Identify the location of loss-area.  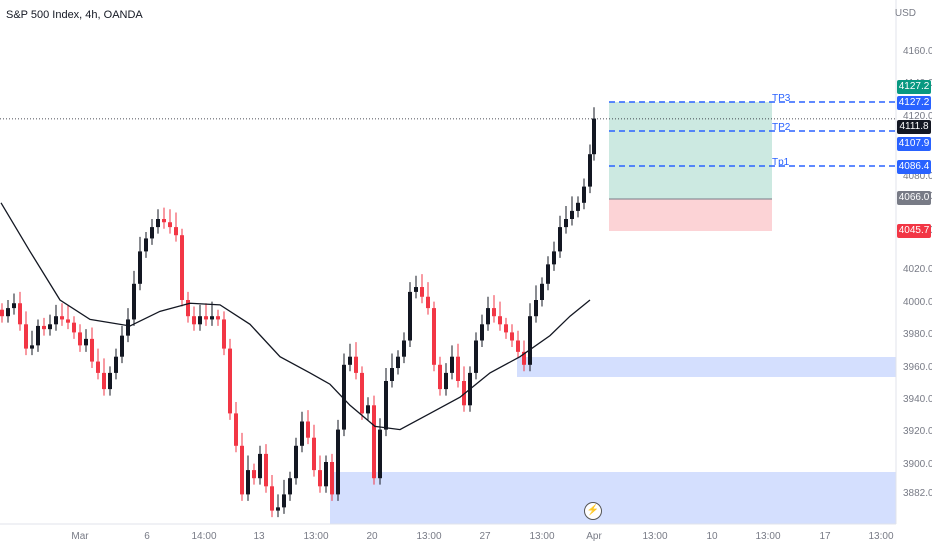
(690, 215).